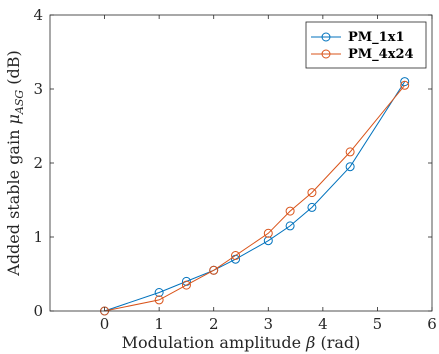  What do you see at coordinates (432, 324) in the screenshot?
I see `x-tick-label-6: 6` at bounding box center [432, 324].